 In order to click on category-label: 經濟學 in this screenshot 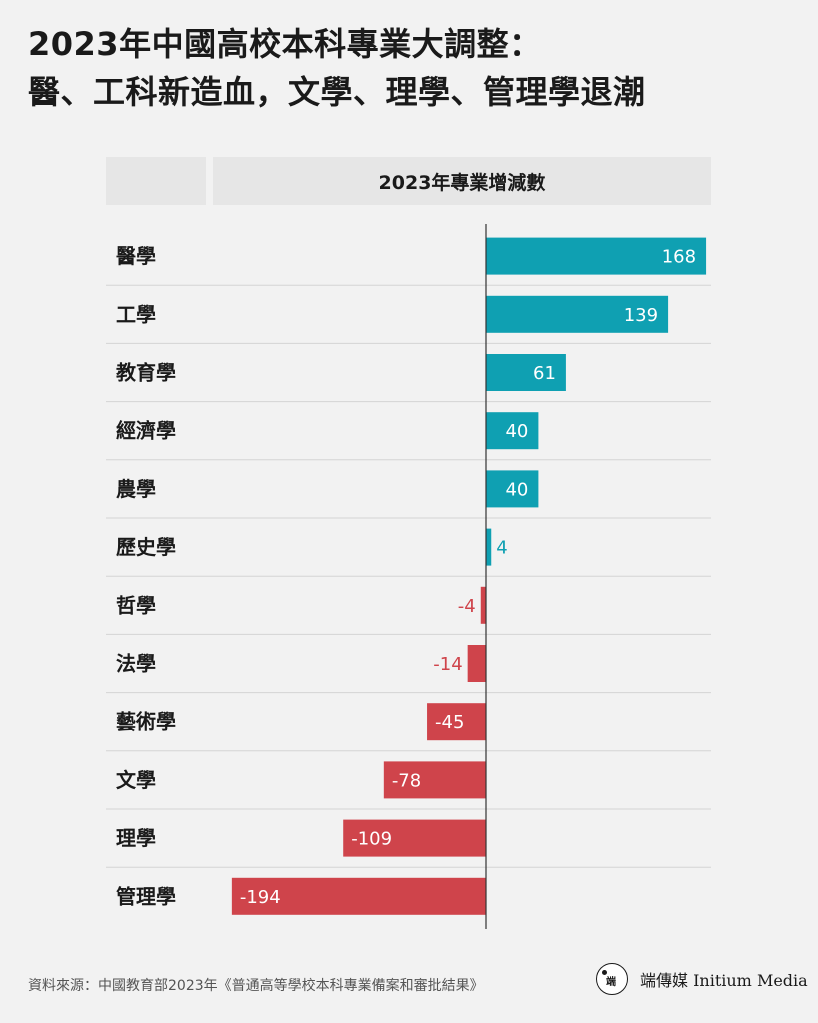, I will do `click(146, 431)`.